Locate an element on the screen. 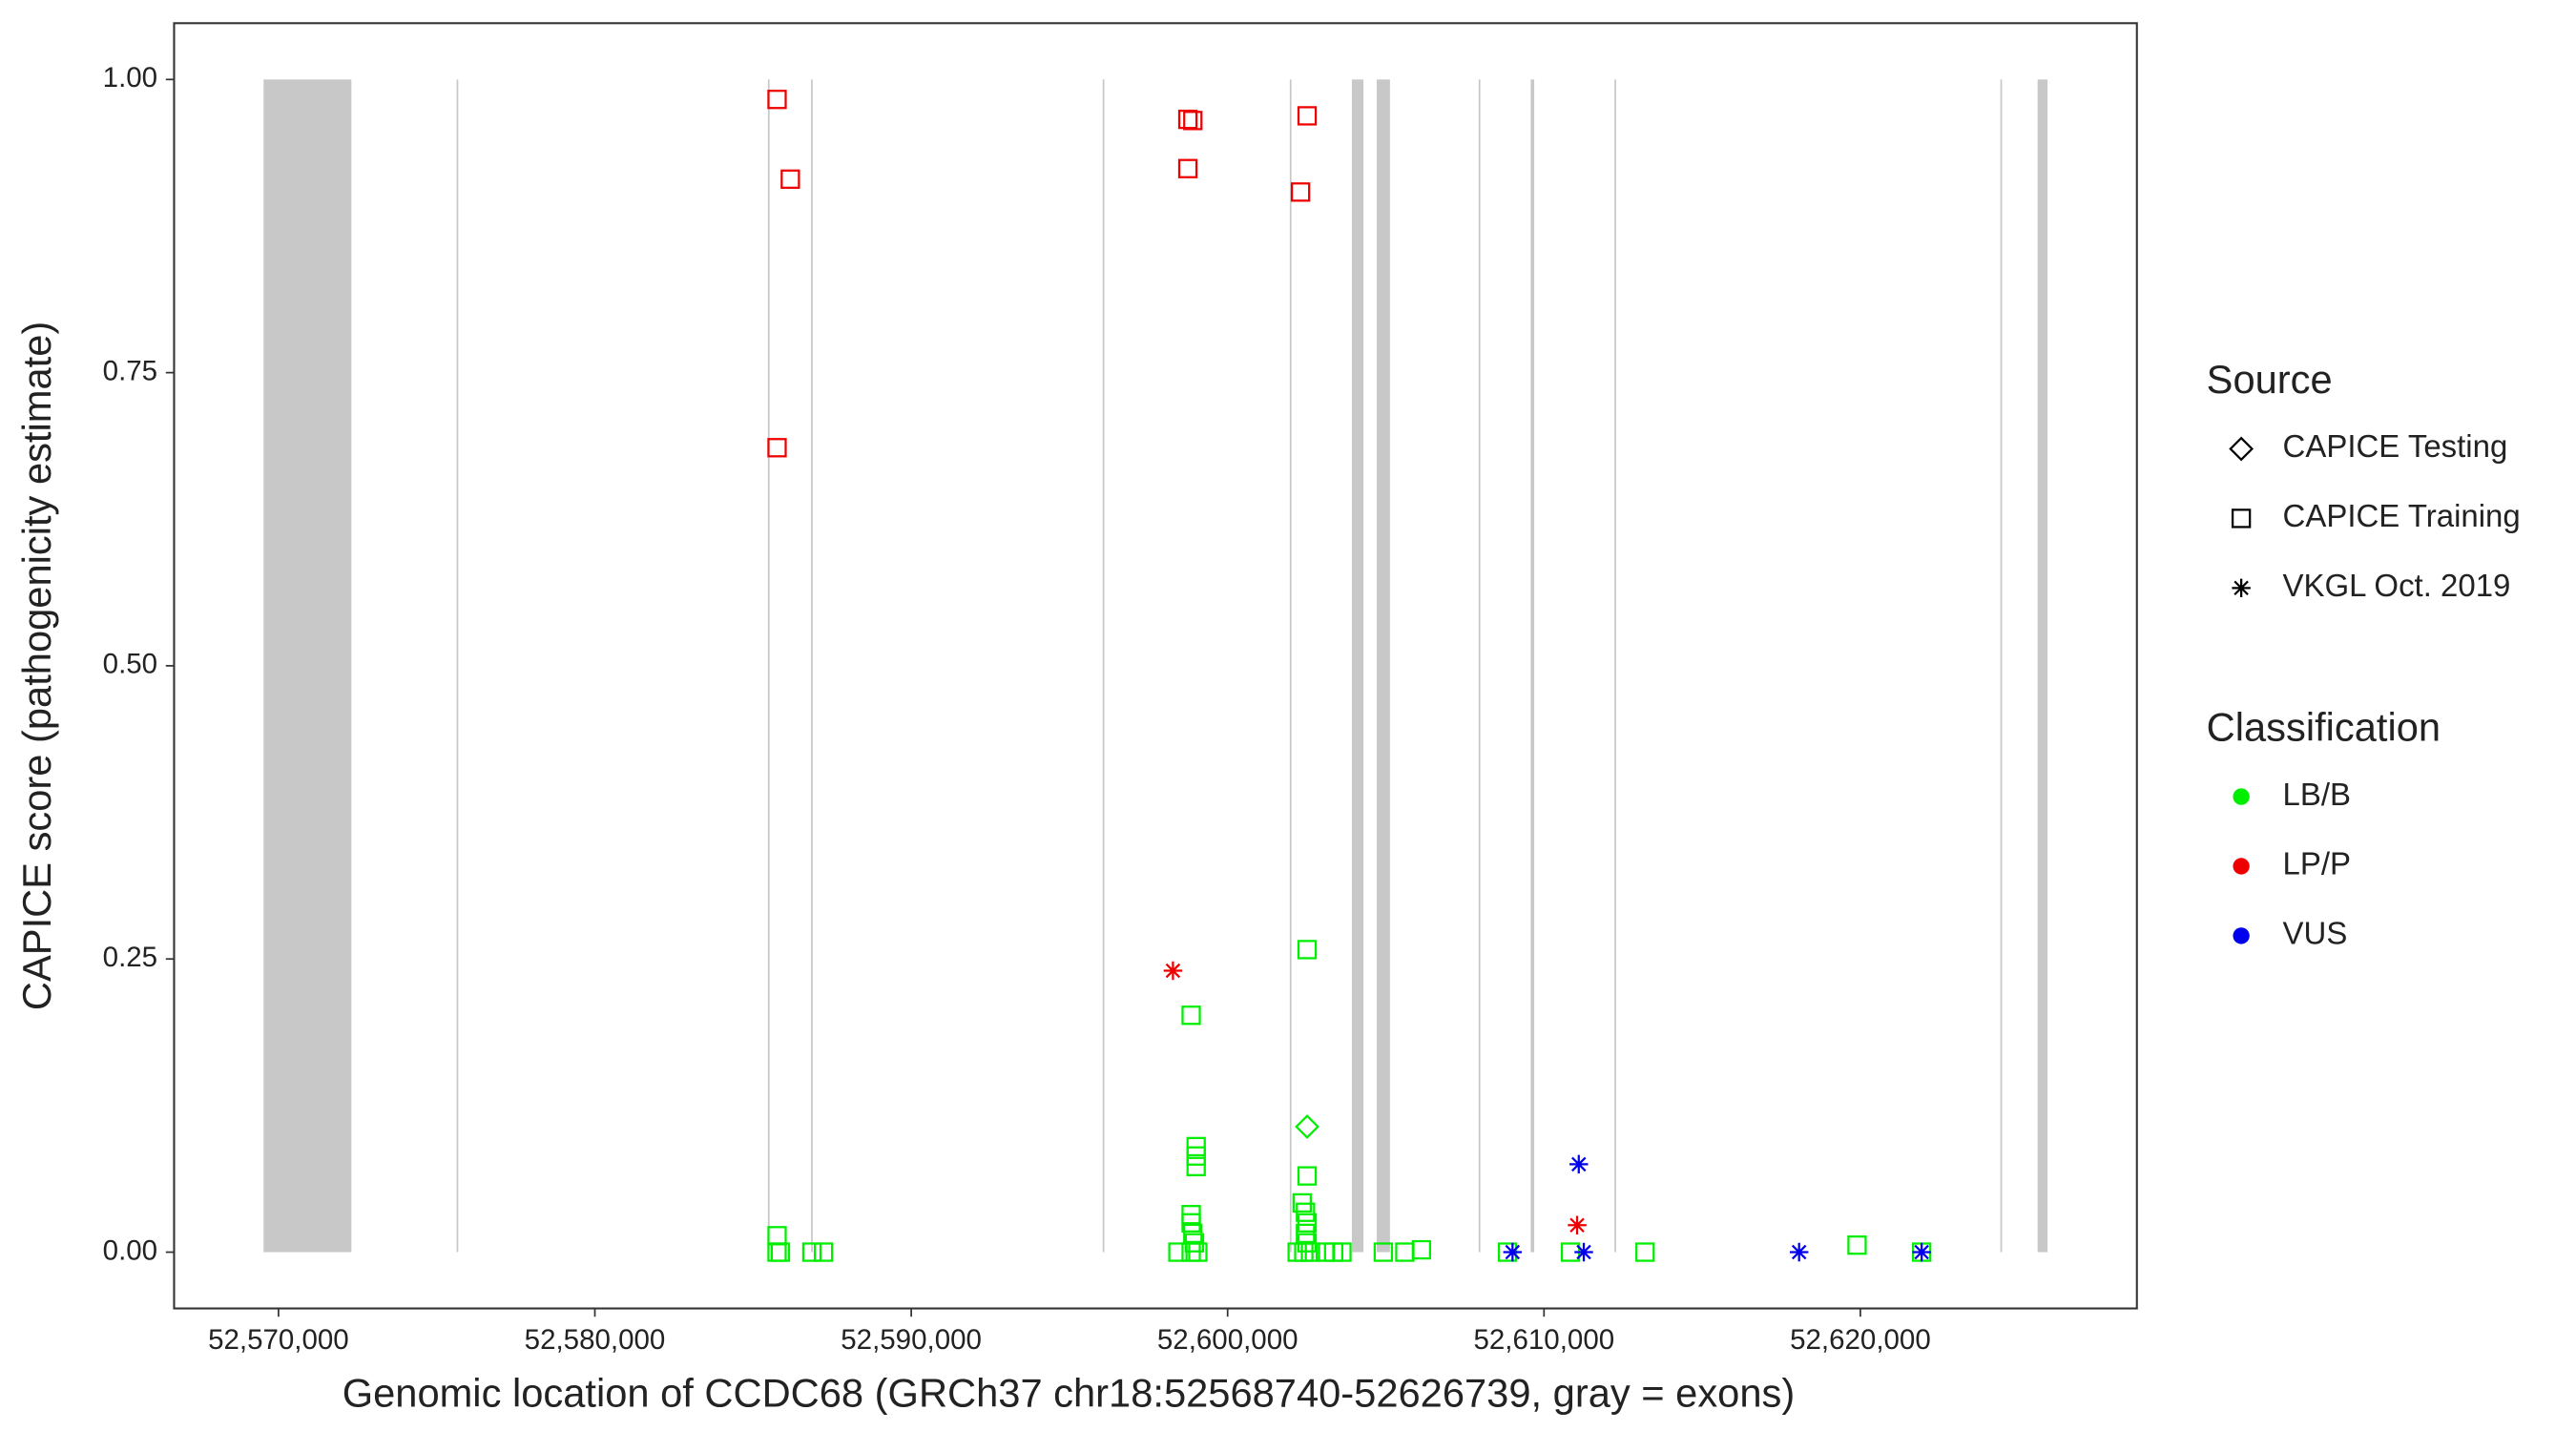 The height and width of the screenshot is (1431, 2576). legend-label: LB/B is located at coordinates (2317, 795).